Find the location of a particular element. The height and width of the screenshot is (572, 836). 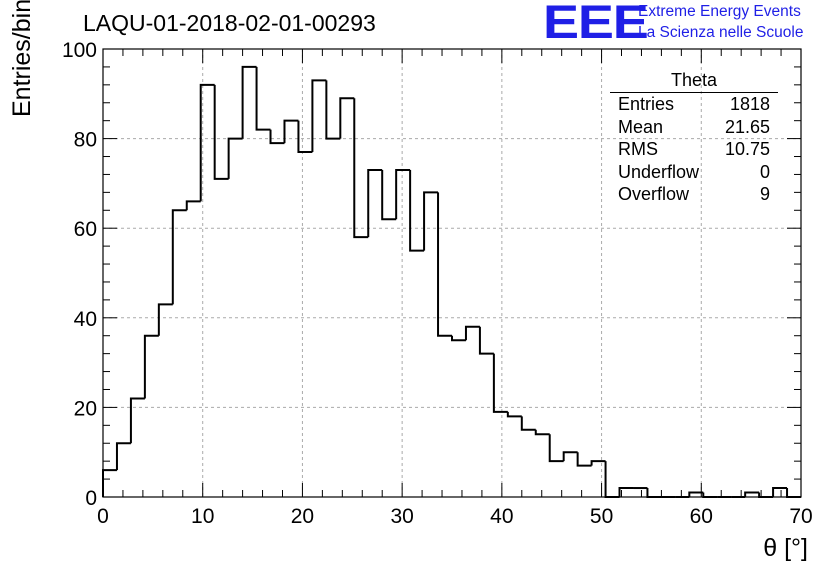

y-axis-label-wrap: Entries/bin is located at coordinates (22, 58).